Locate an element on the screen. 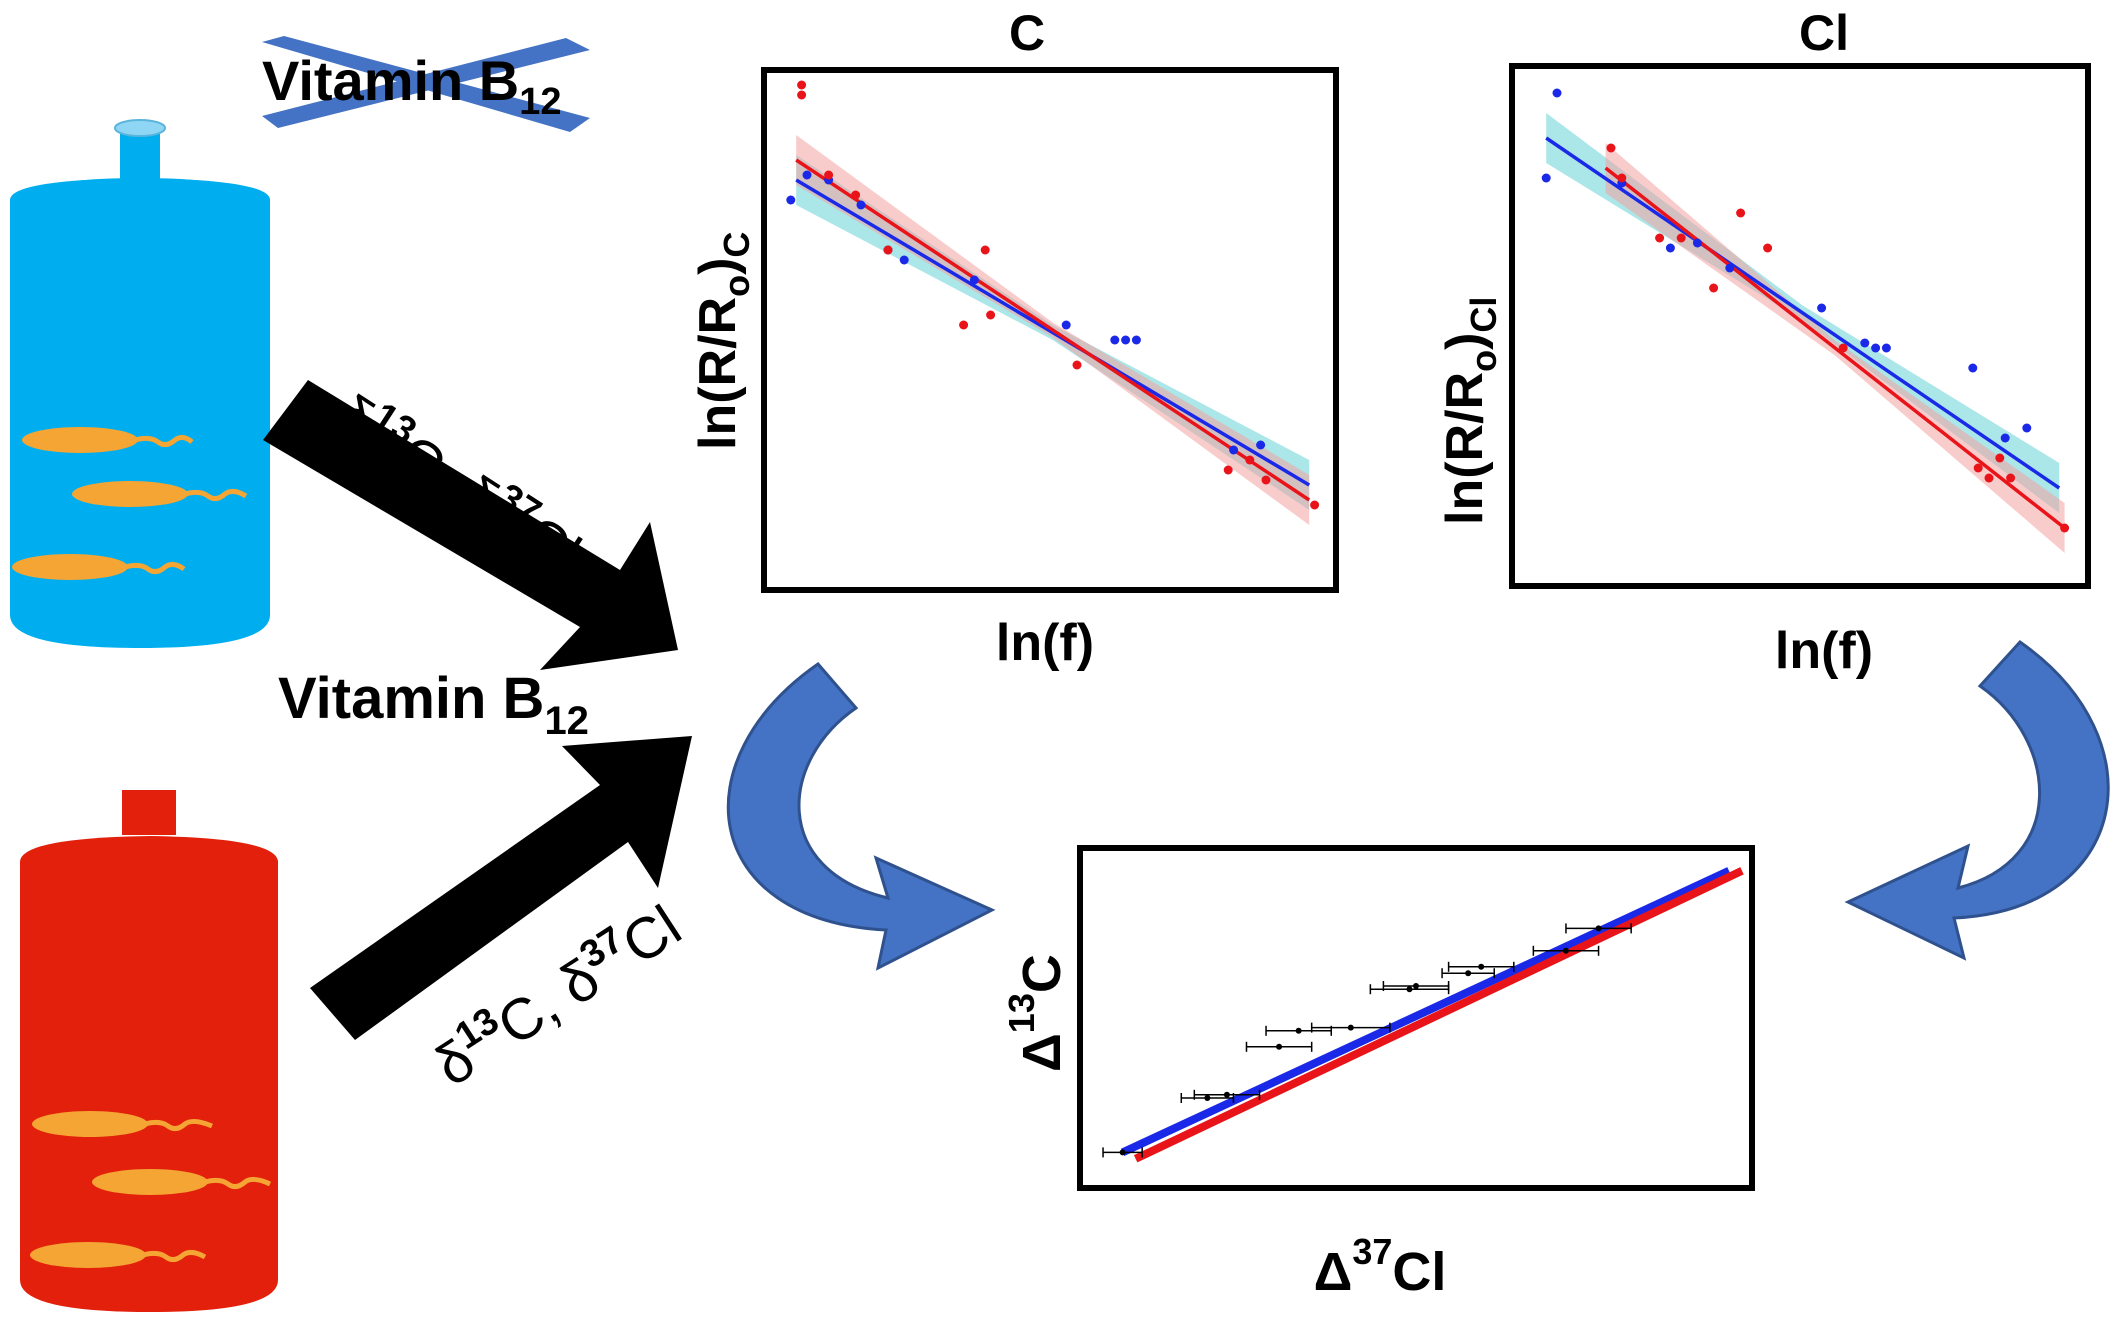 Image resolution: width=2118 pixels, height=1327 pixels. chart-c-plot is located at coordinates (1053, 302).